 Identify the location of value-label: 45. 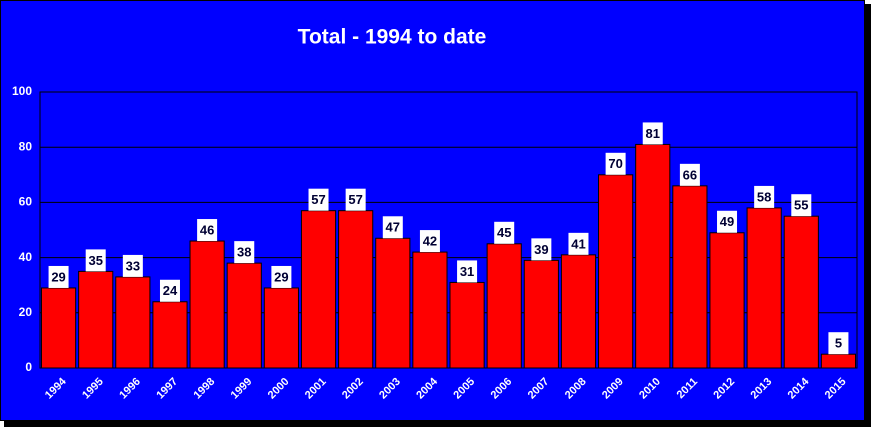
(504, 232).